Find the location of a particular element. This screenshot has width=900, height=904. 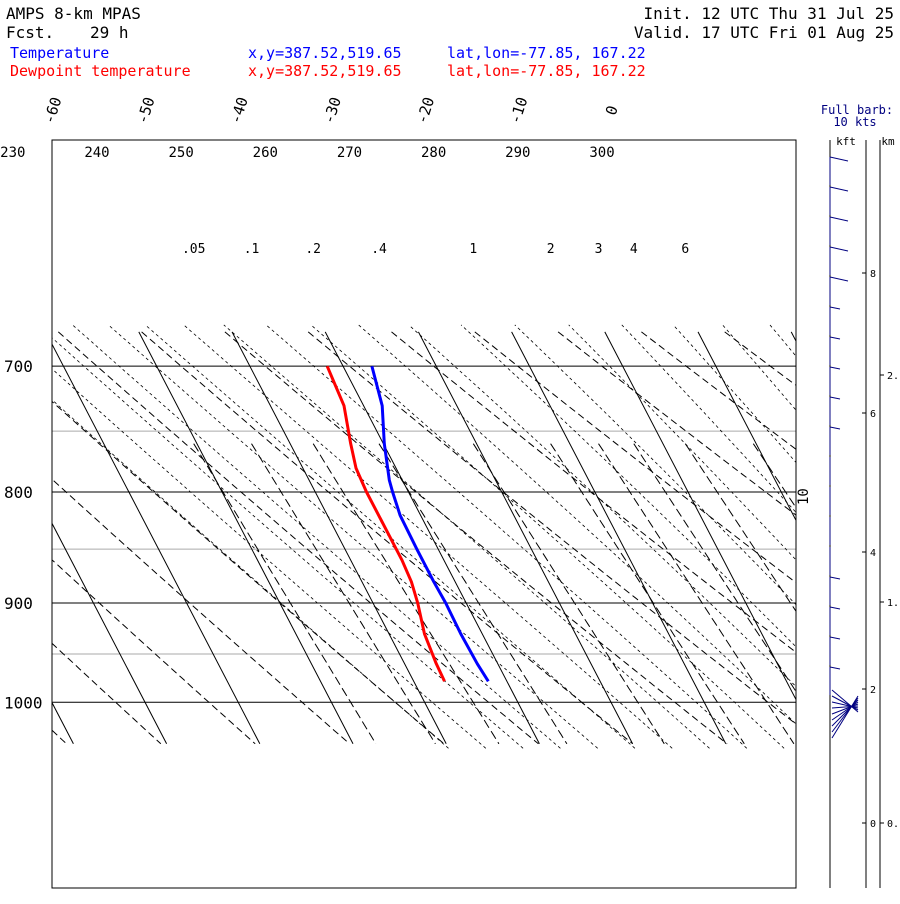

kft-tick-label: 8 is located at coordinates (873, 274).